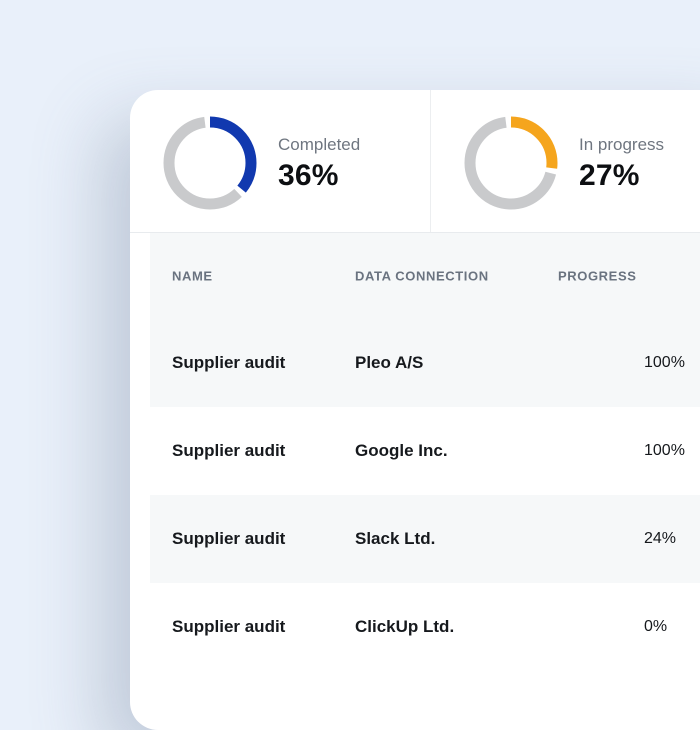  I want to click on column-header-data-connection: DATA CONNECTION, so click(422, 276).